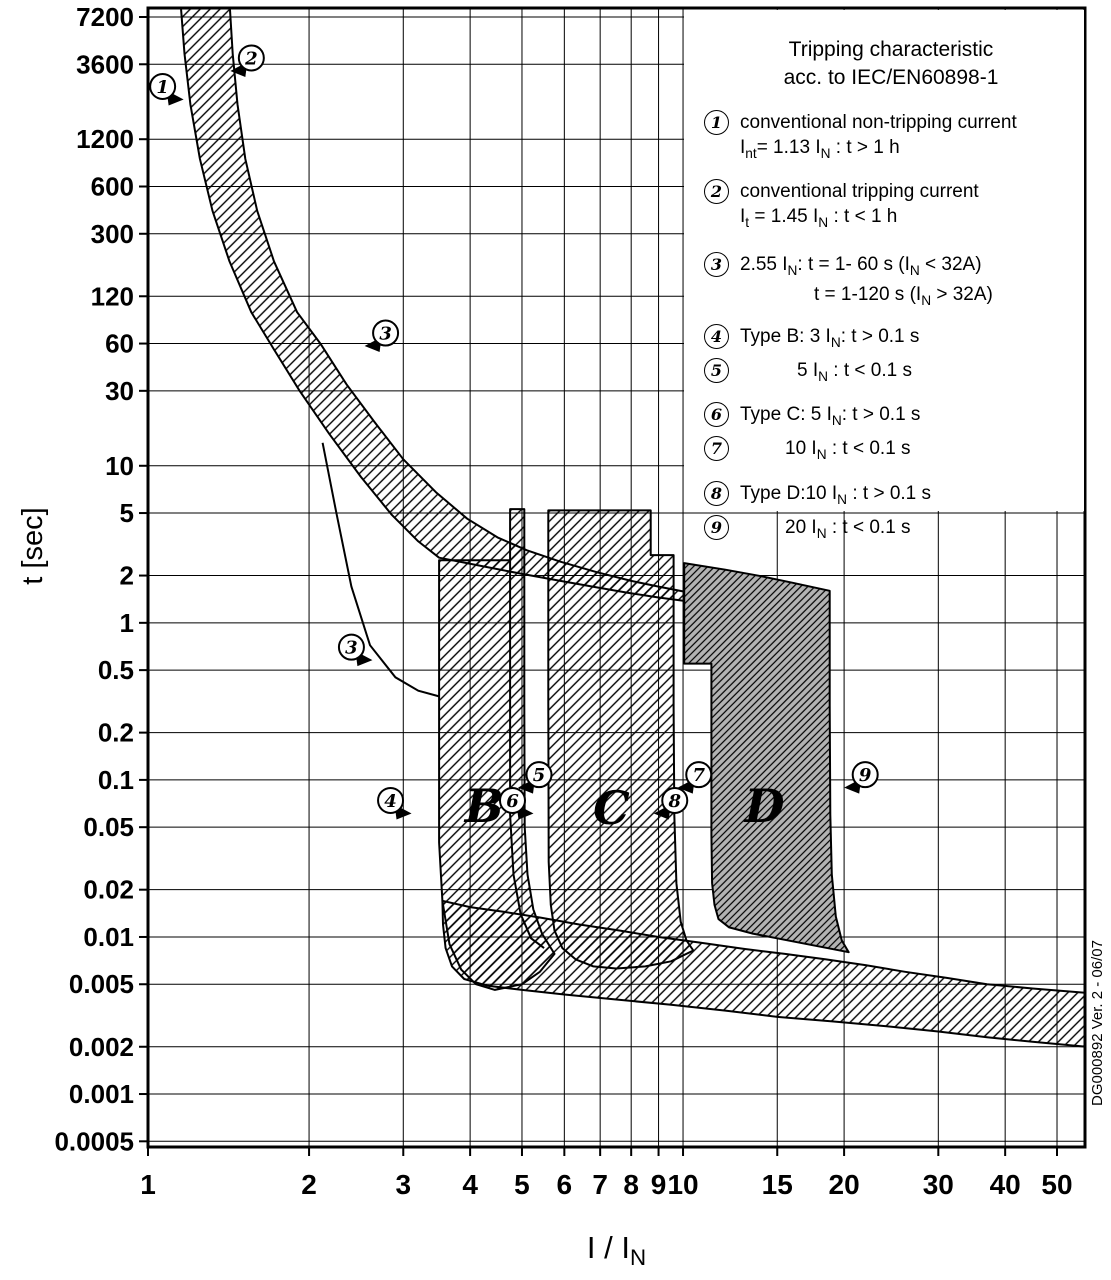 This screenshot has width=1111, height=1280. Describe the element at coordinates (127, 576) in the screenshot. I see `y-tick-label: 2` at that location.